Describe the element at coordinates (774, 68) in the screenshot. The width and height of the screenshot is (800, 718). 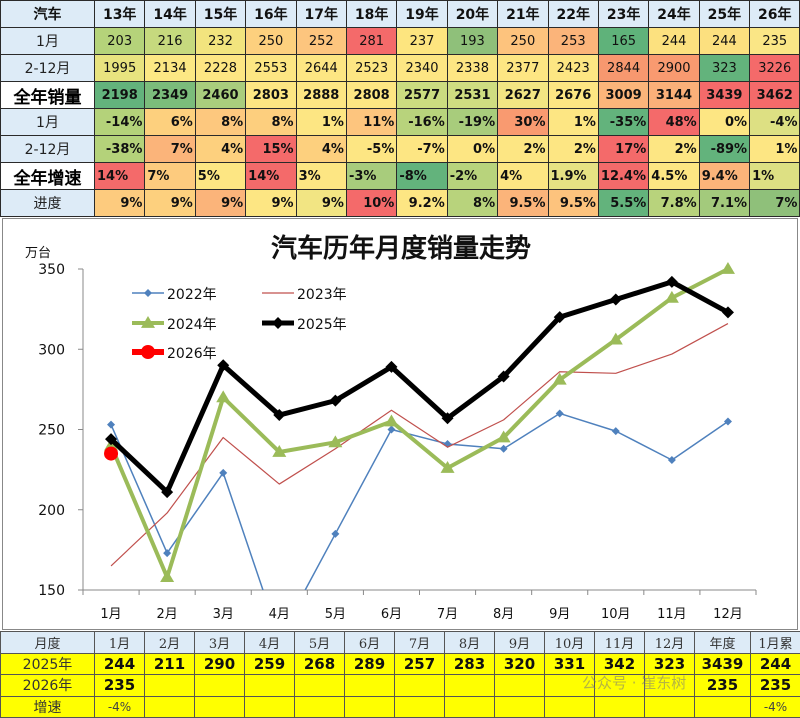
I see `table-cell: 3226` at that location.